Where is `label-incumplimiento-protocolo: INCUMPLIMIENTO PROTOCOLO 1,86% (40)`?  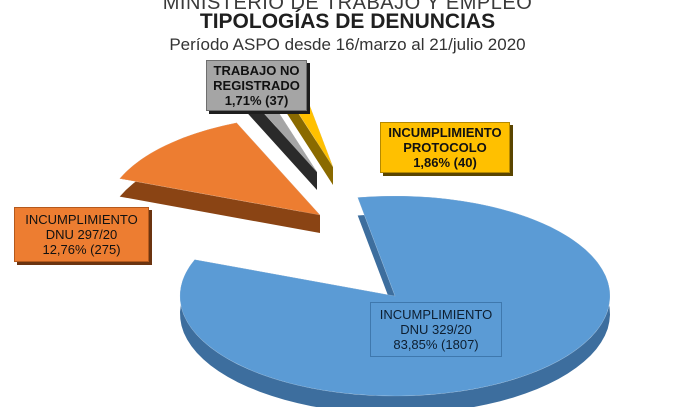
label-incumplimiento-protocolo: INCUMPLIMIENTO PROTOCOLO 1,86% (40) is located at coordinates (445, 147).